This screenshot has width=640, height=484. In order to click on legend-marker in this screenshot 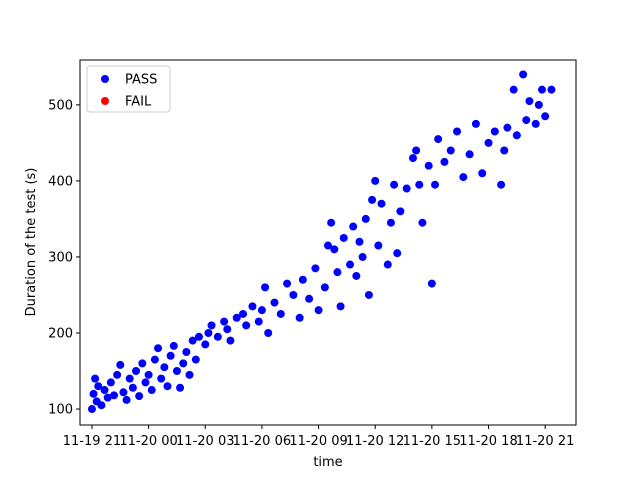, I will do `click(105, 101)`.